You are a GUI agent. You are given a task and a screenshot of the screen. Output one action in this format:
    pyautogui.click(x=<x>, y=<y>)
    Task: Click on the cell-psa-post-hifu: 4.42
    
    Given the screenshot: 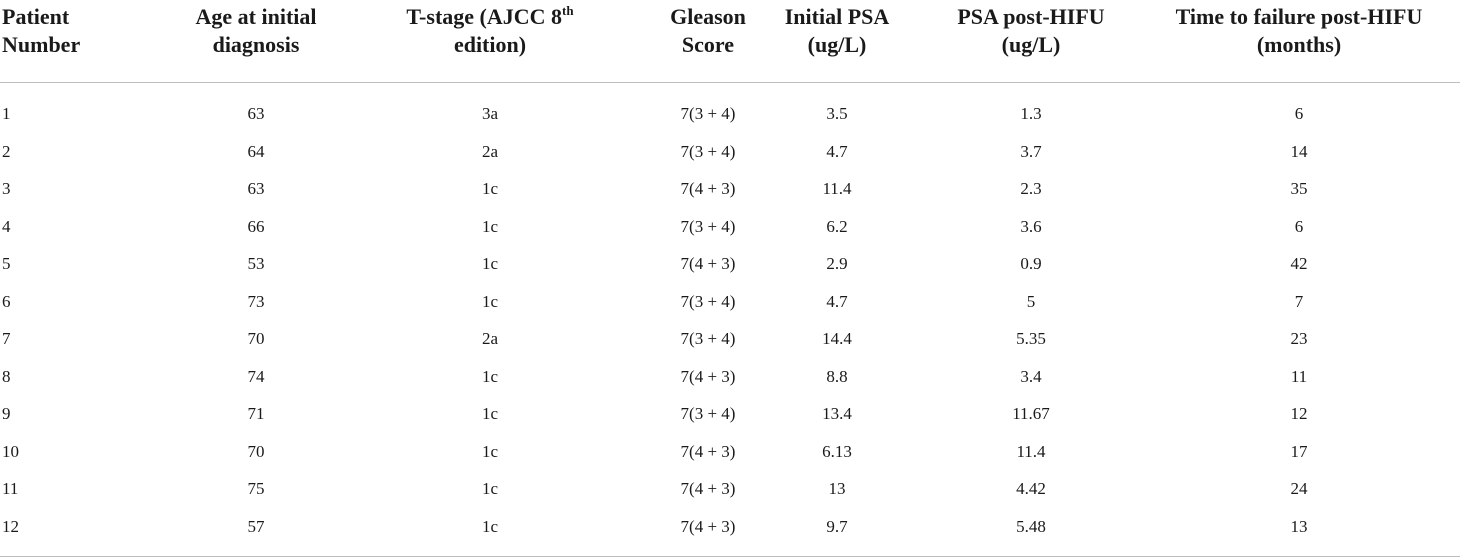 What is the action you would take?
    pyautogui.click(x=1031, y=488)
    